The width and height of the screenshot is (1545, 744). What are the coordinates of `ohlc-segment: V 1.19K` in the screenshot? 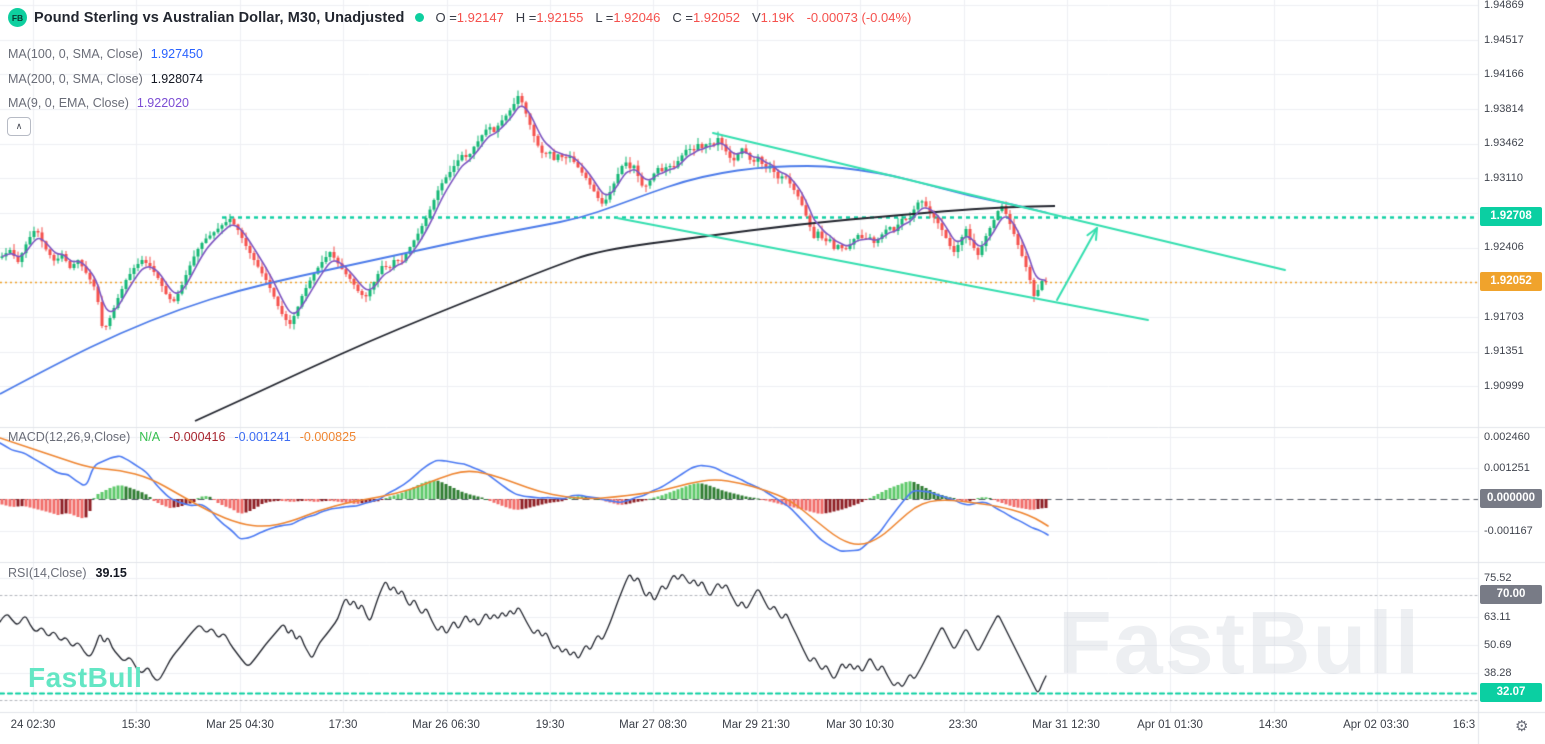 It's located at (773, 17).